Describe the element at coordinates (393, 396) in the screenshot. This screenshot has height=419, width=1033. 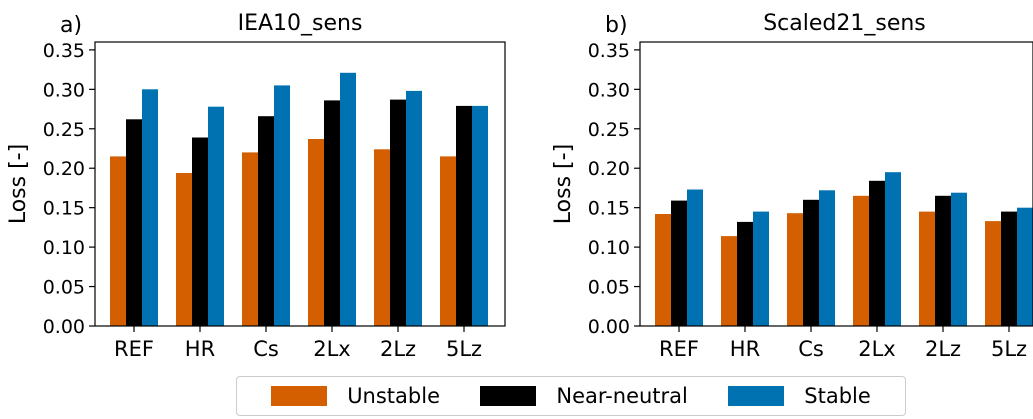
I see `legend-label: Unstable` at that location.